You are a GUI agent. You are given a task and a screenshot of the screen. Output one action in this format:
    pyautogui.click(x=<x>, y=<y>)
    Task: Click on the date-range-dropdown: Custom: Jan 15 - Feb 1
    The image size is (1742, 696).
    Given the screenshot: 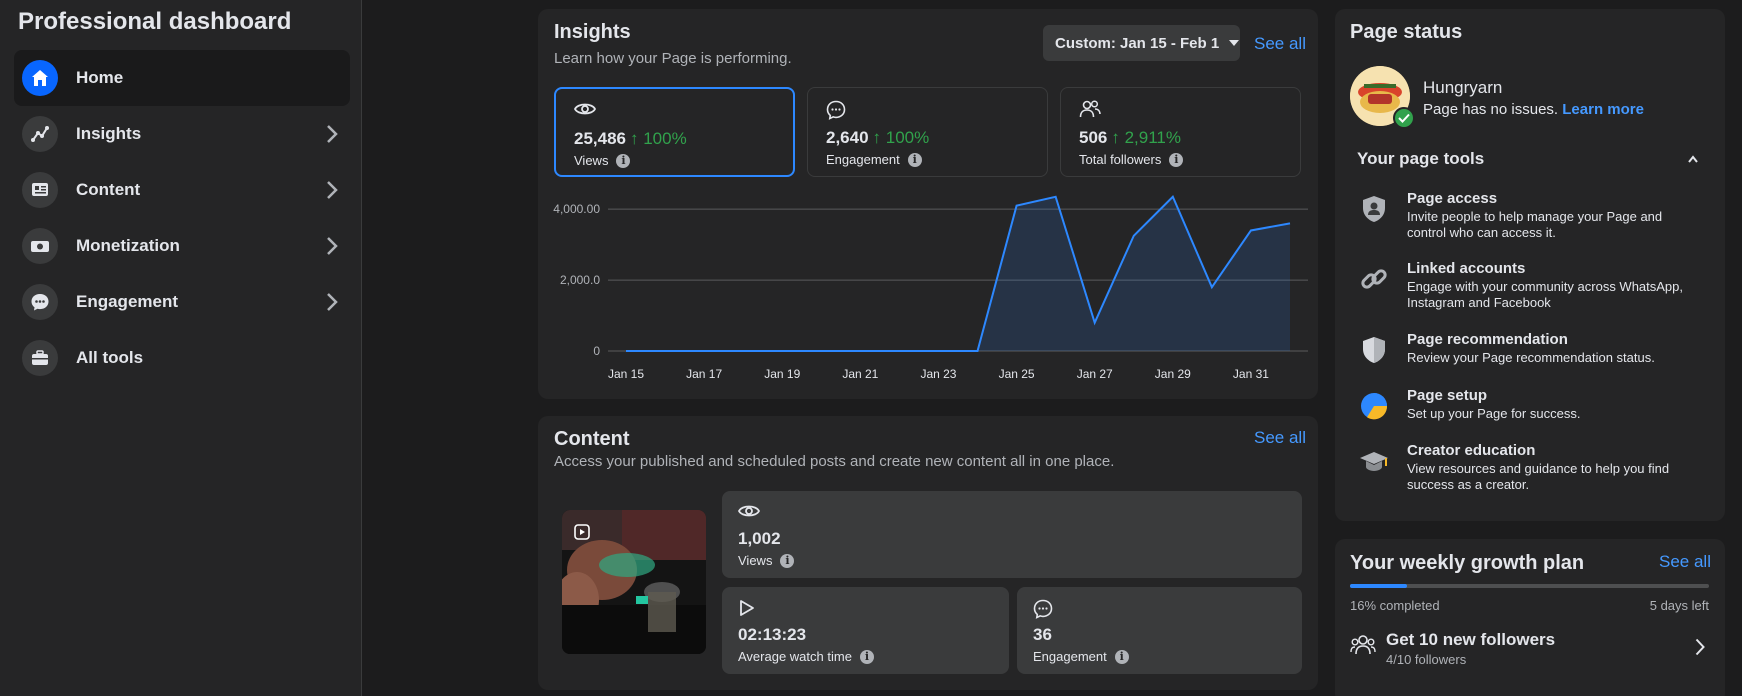 What is the action you would take?
    pyautogui.click(x=1141, y=43)
    